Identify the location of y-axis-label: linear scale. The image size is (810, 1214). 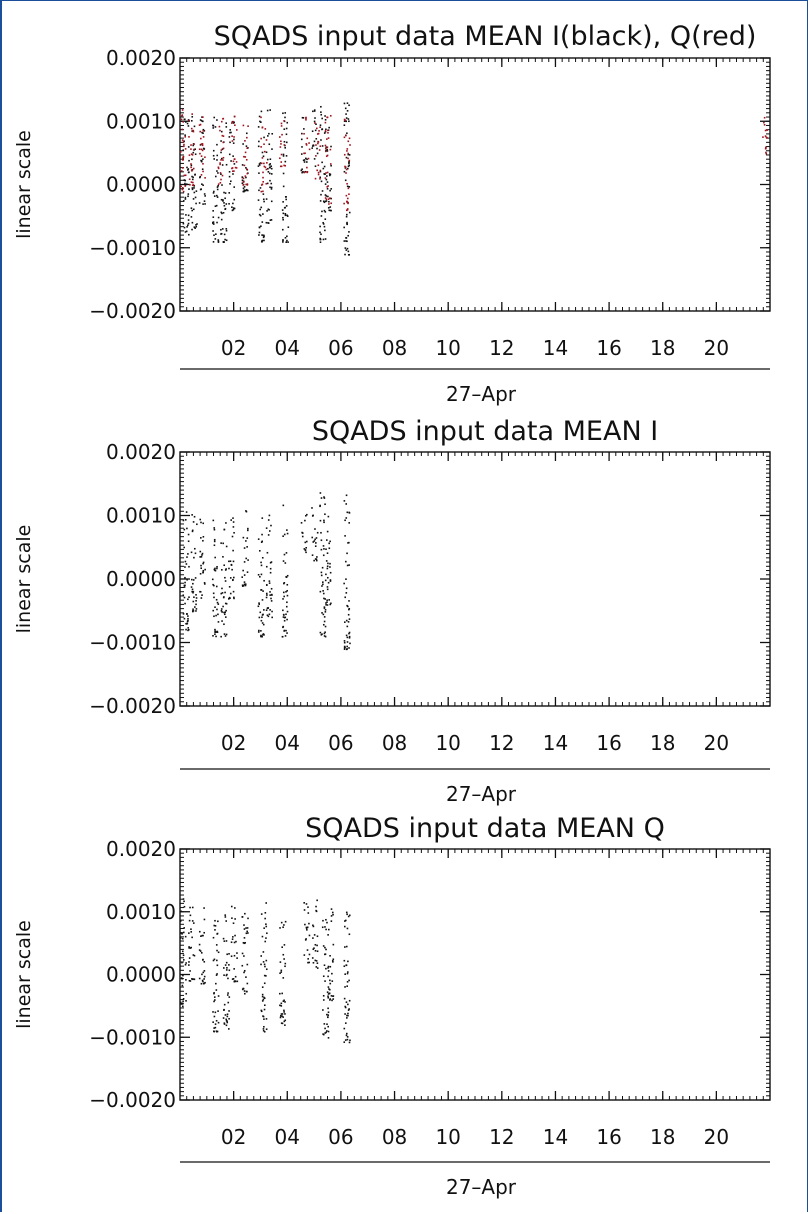
(24, 184).